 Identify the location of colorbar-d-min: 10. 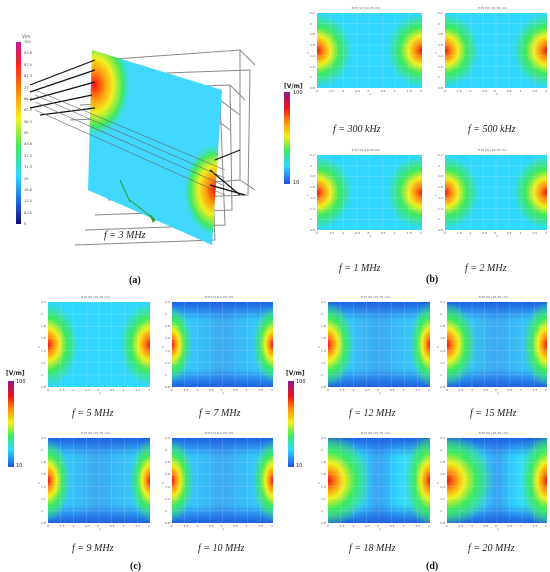
(299, 466).